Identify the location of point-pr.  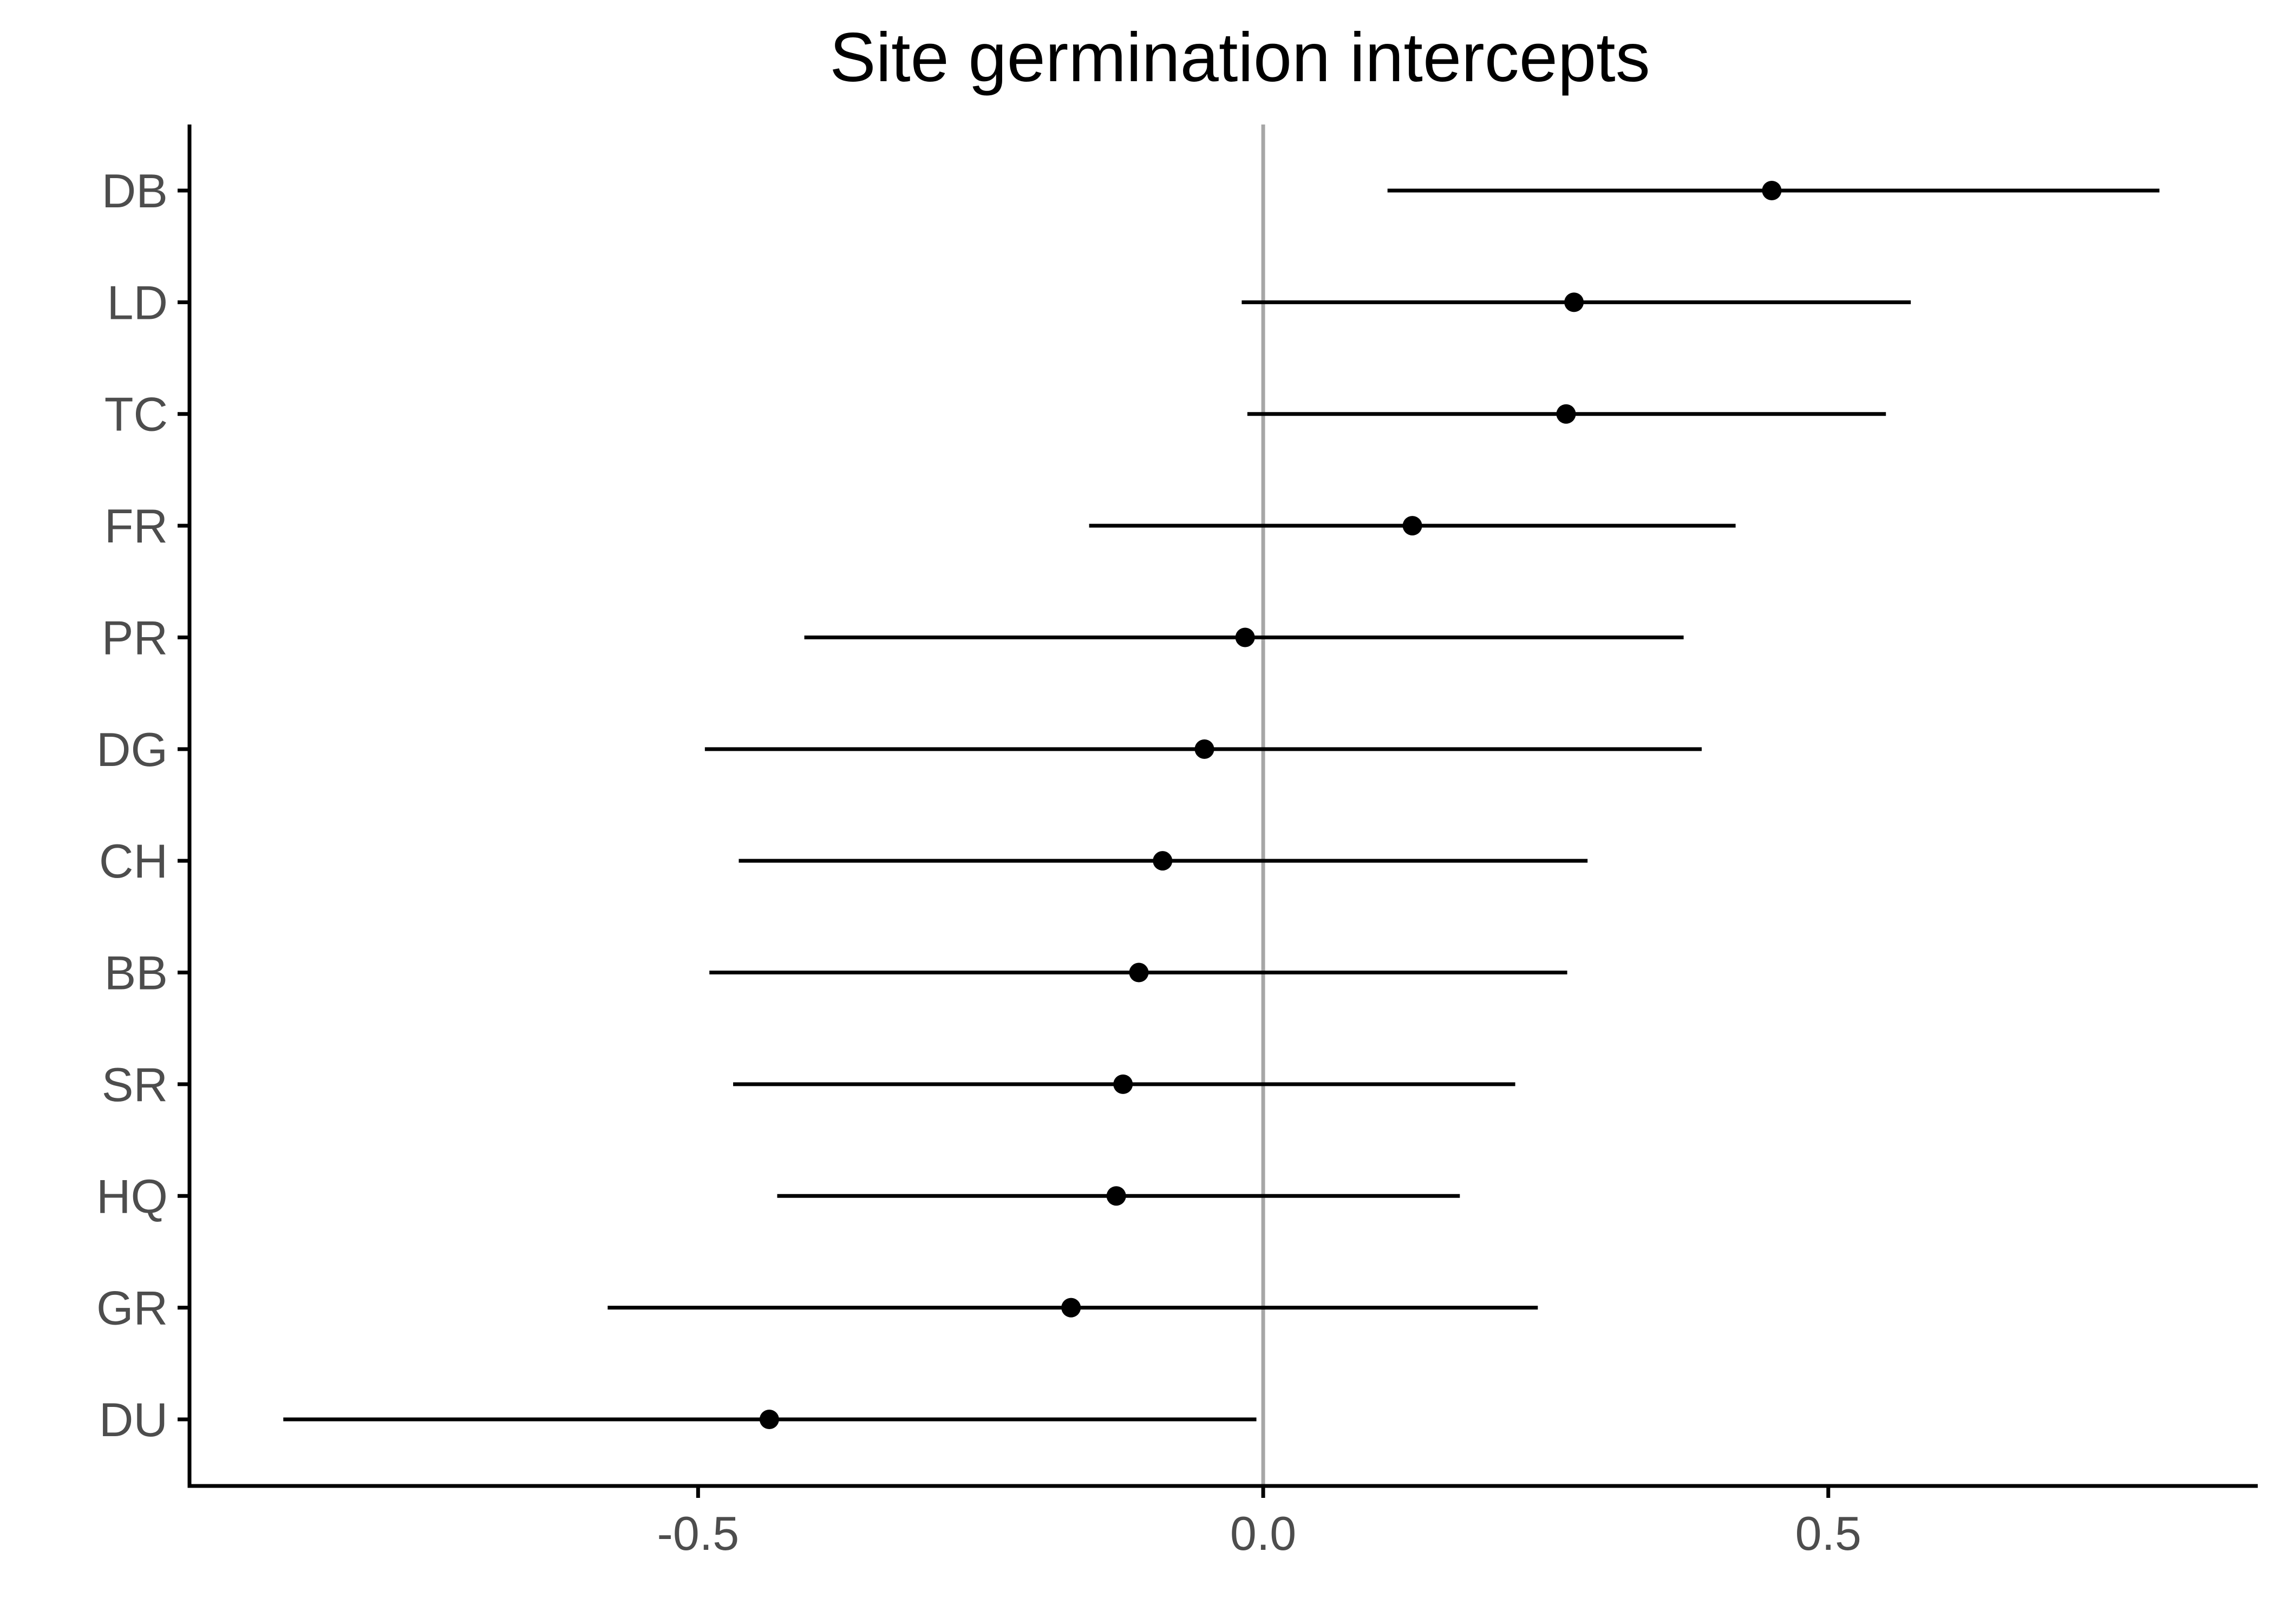
(1245, 637).